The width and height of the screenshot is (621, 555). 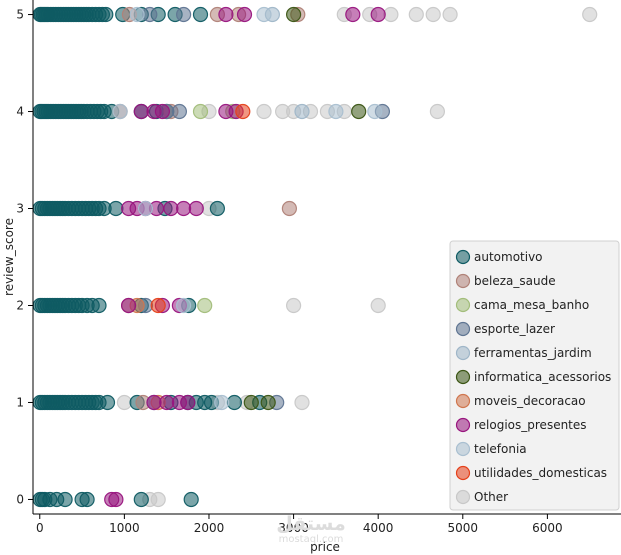 What do you see at coordinates (530, 401) in the screenshot?
I see `legend-label: moveis_decoracao` at bounding box center [530, 401].